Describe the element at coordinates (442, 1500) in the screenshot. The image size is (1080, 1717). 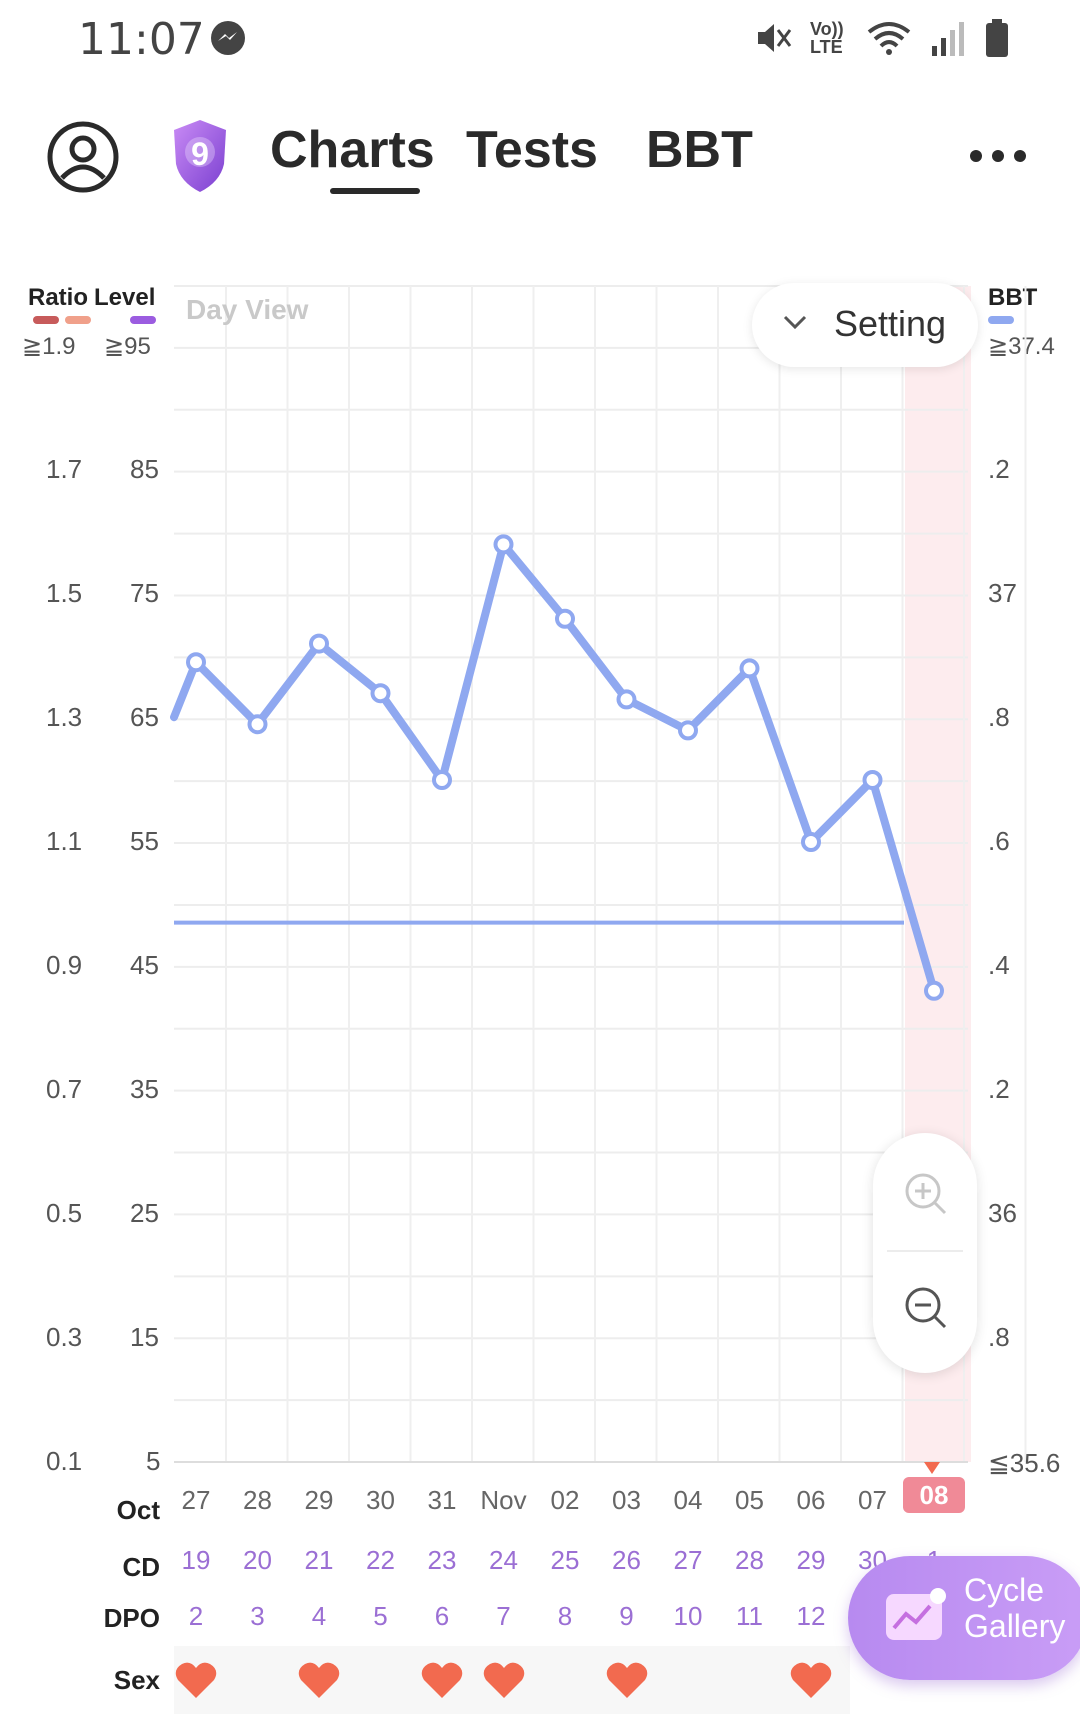
I see `date-label: 31` at that location.